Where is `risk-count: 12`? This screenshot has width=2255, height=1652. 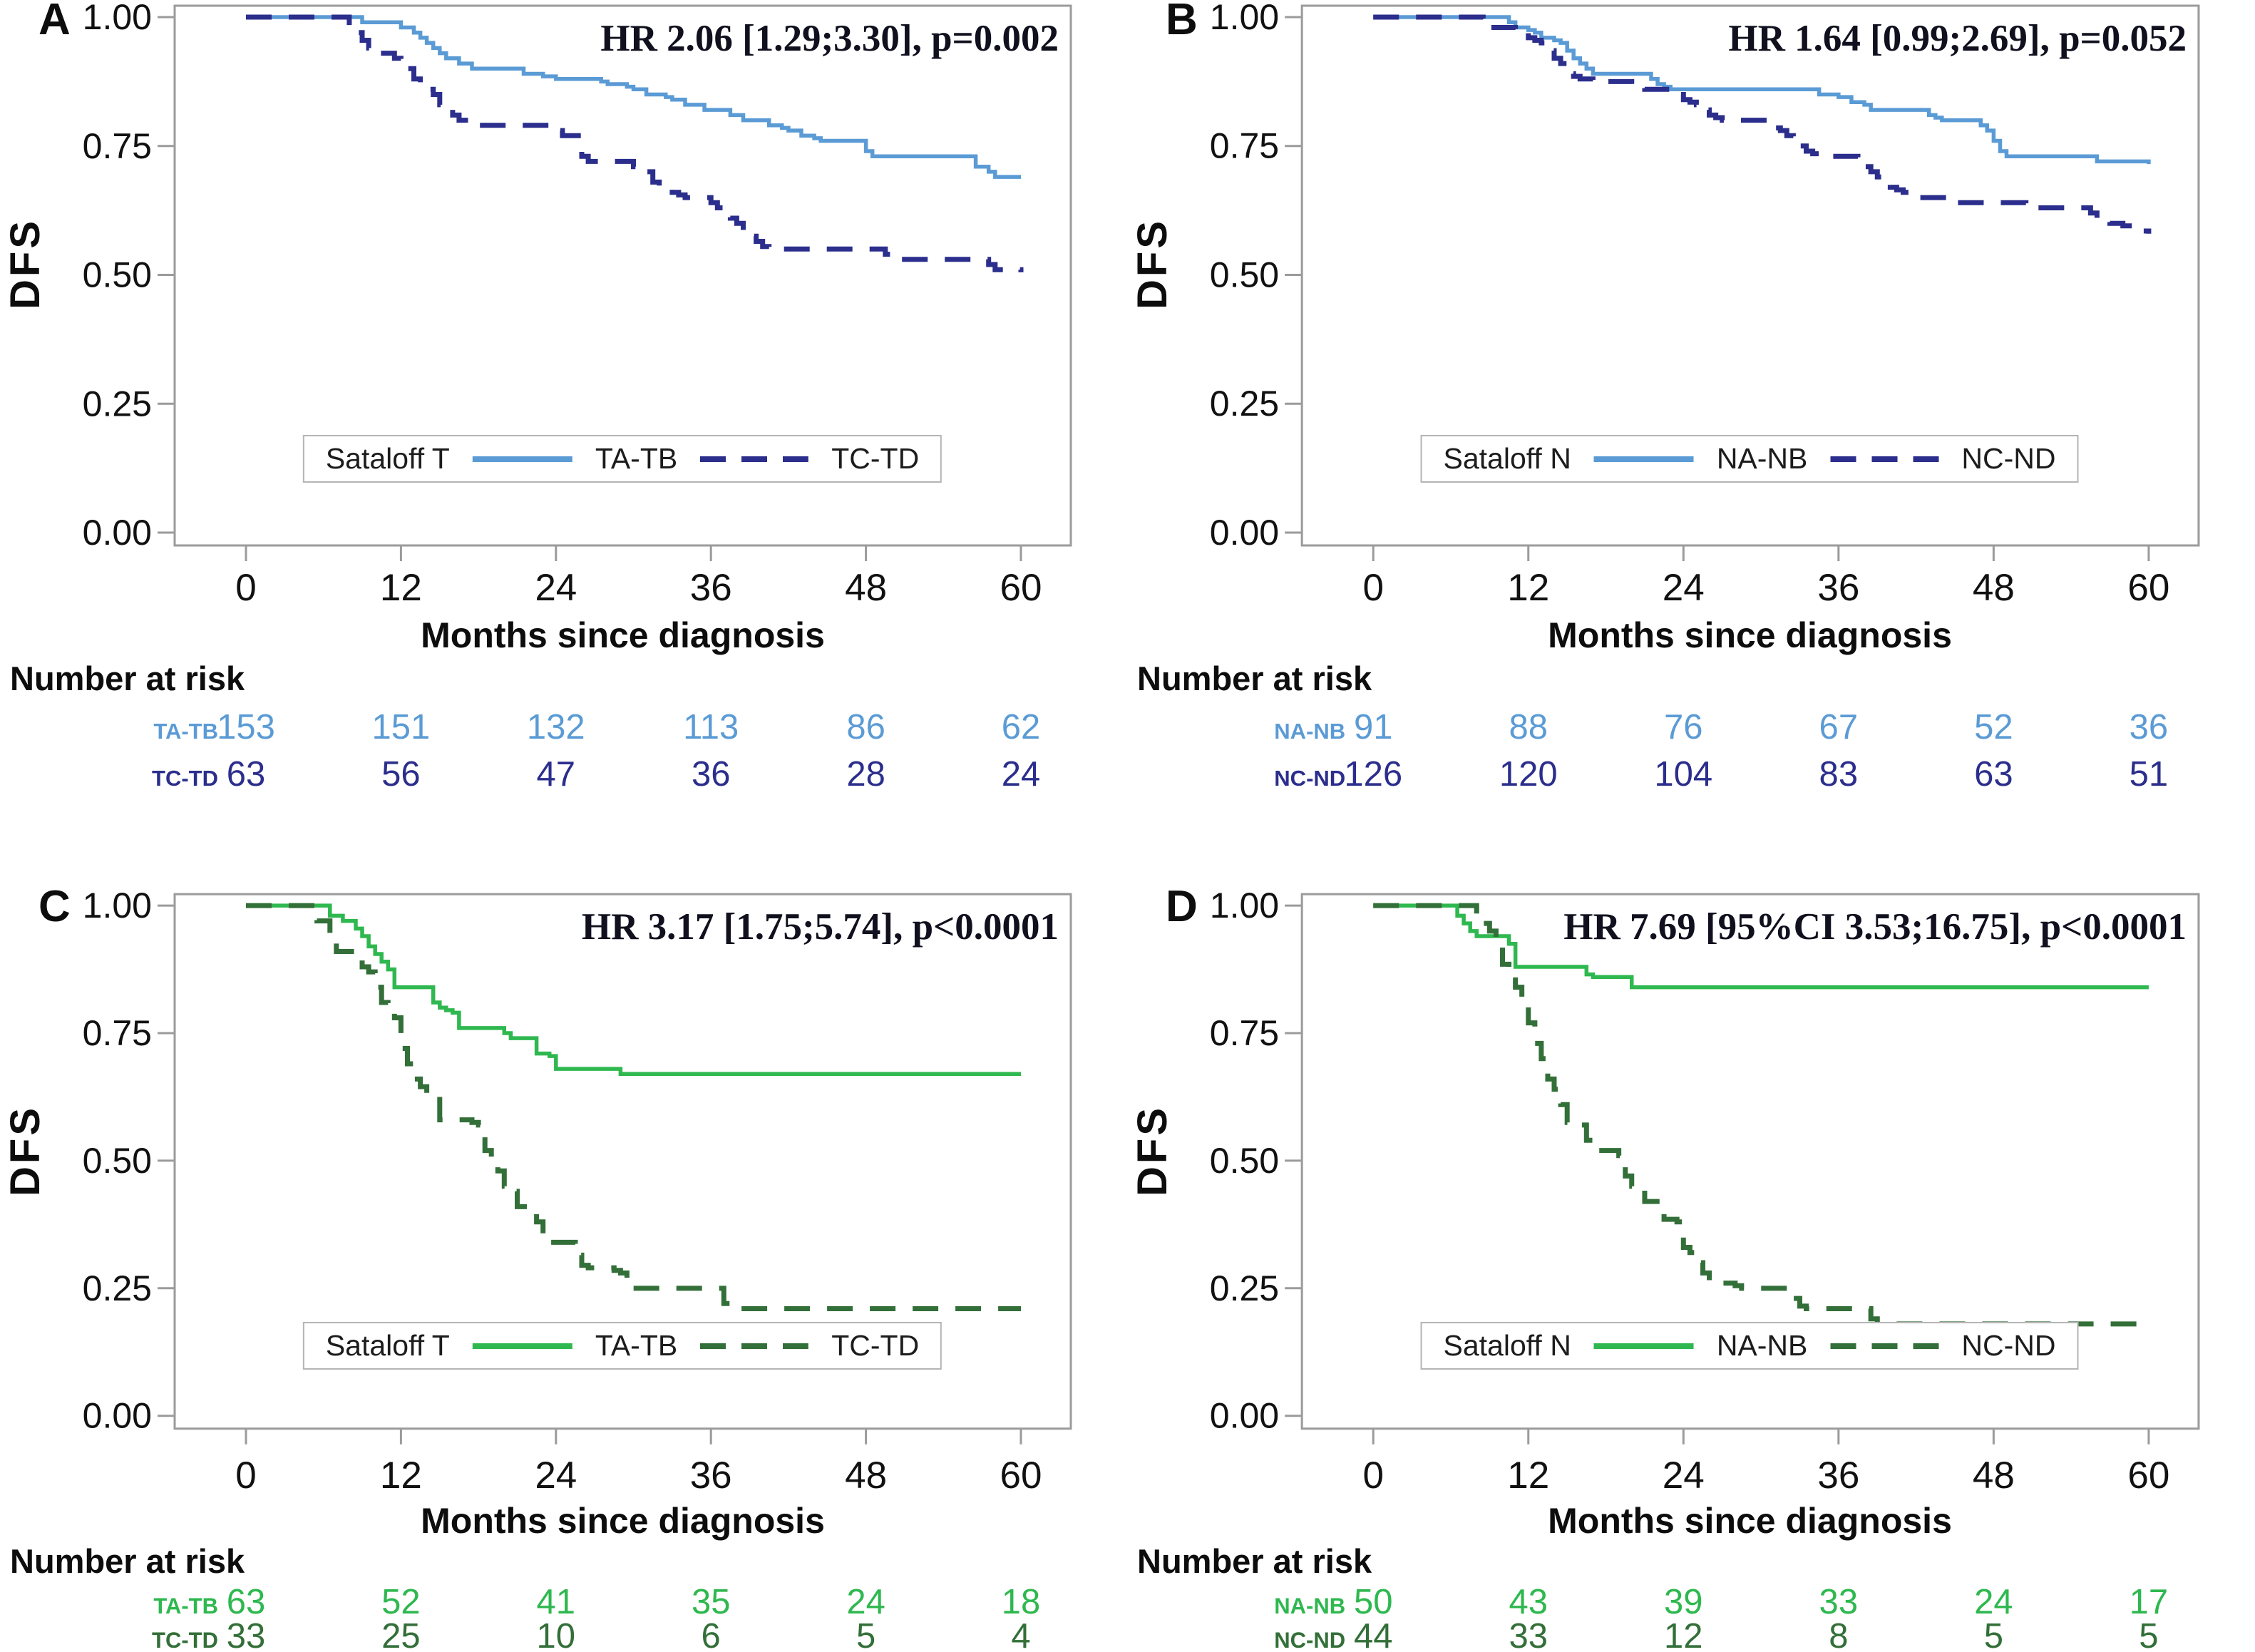
risk-count: 12 is located at coordinates (1683, 1634).